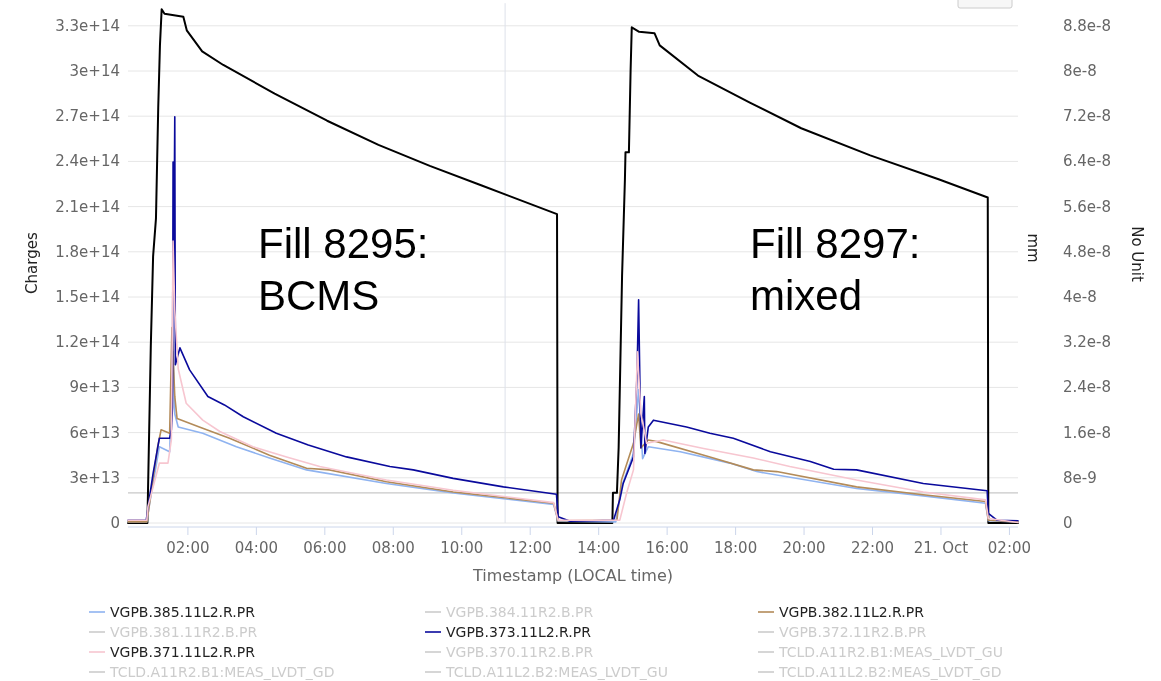  What do you see at coordinates (393, 548) in the screenshot?
I see `x-tick-label: 08:00` at bounding box center [393, 548].